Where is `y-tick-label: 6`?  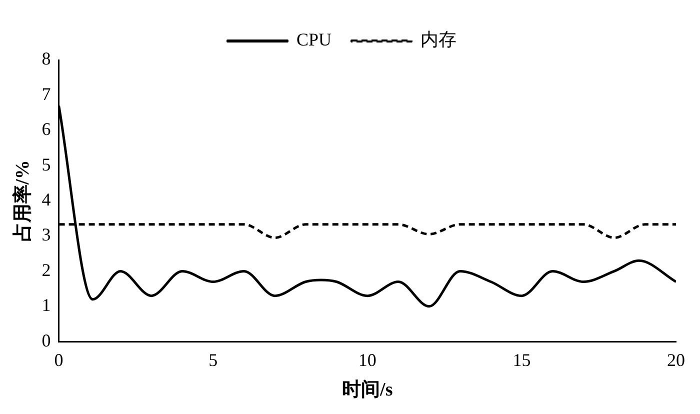 y-tick-label: 6 is located at coordinates (46, 129).